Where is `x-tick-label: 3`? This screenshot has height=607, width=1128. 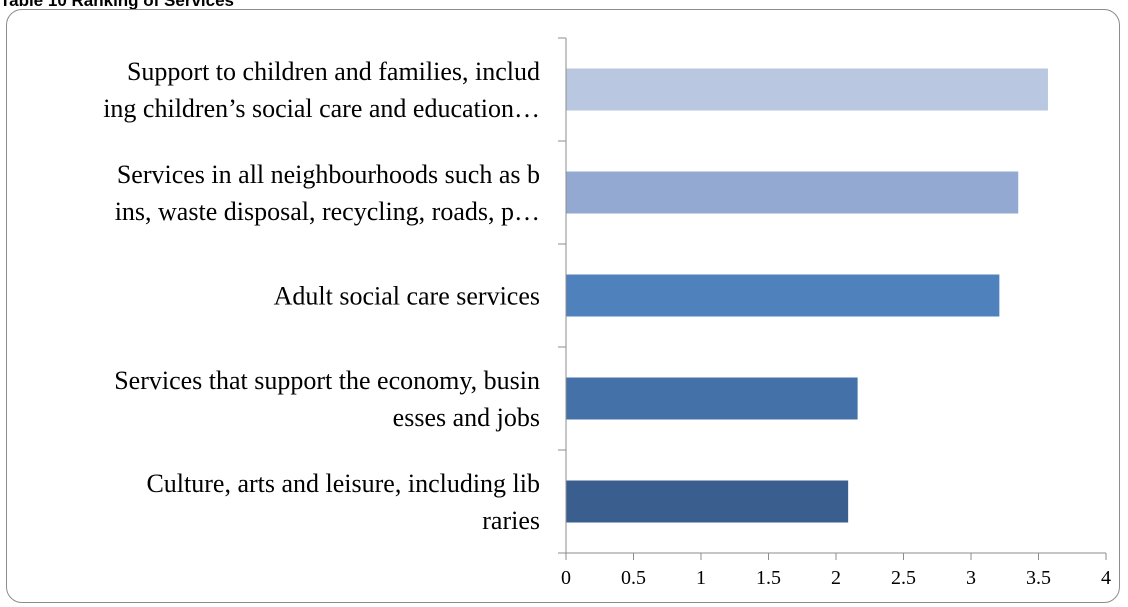 x-tick-label: 3 is located at coordinates (971, 578).